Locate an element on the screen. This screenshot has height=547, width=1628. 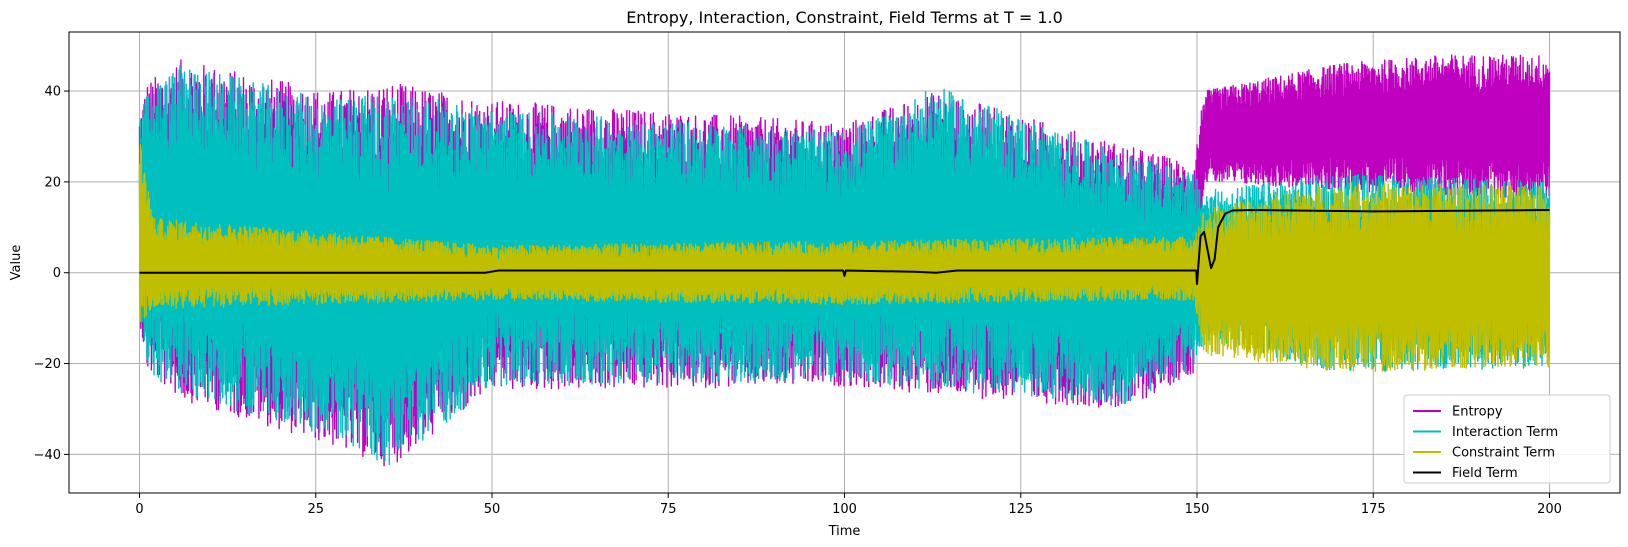
legend-label: Field Term is located at coordinates (1485, 473).